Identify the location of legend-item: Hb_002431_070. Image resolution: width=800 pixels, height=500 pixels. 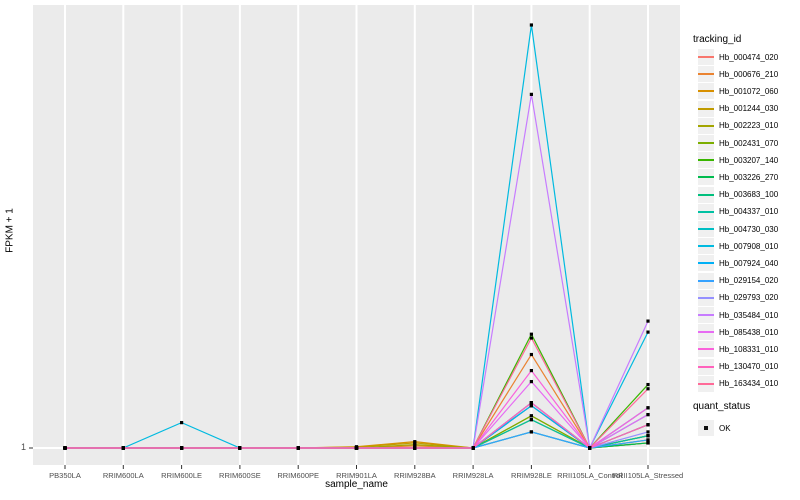
(738, 143).